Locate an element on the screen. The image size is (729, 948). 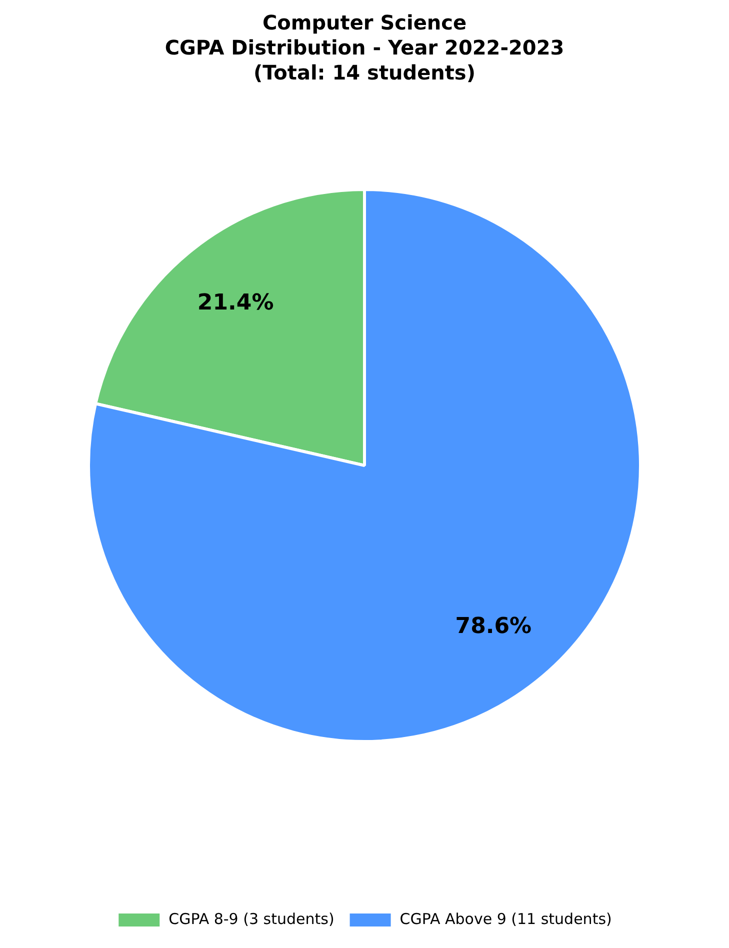
legend-label: CGPA 8-9 (3 students) is located at coordinates (251, 919).